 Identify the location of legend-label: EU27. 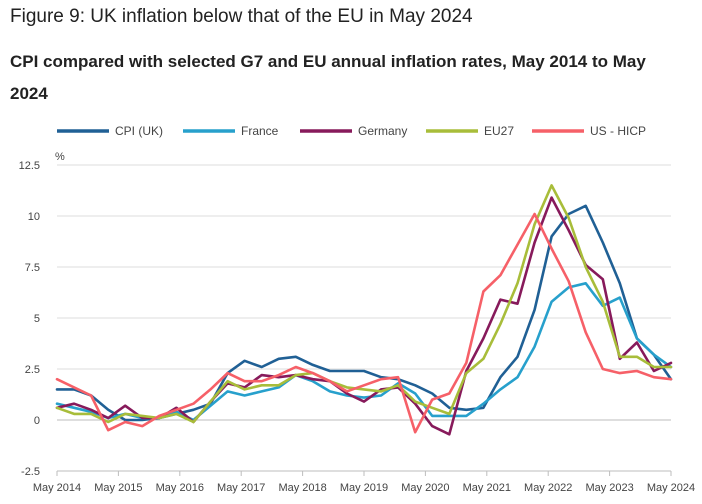
(499, 131).